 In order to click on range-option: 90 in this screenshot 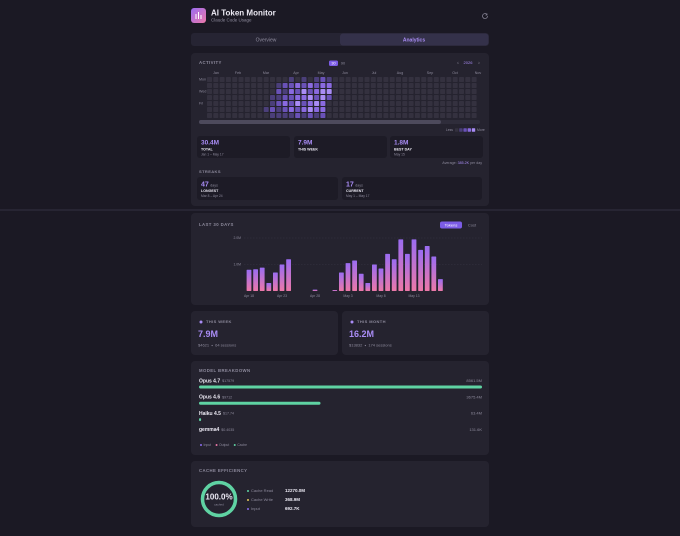, I will do `click(343, 63)`.